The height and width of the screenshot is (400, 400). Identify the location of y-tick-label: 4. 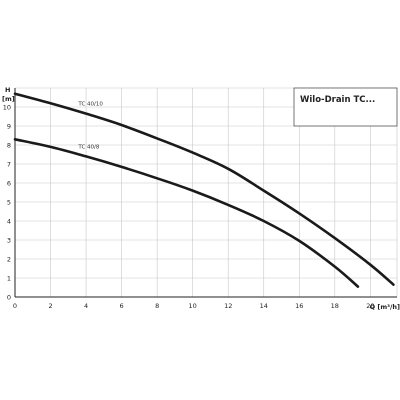
(9, 221).